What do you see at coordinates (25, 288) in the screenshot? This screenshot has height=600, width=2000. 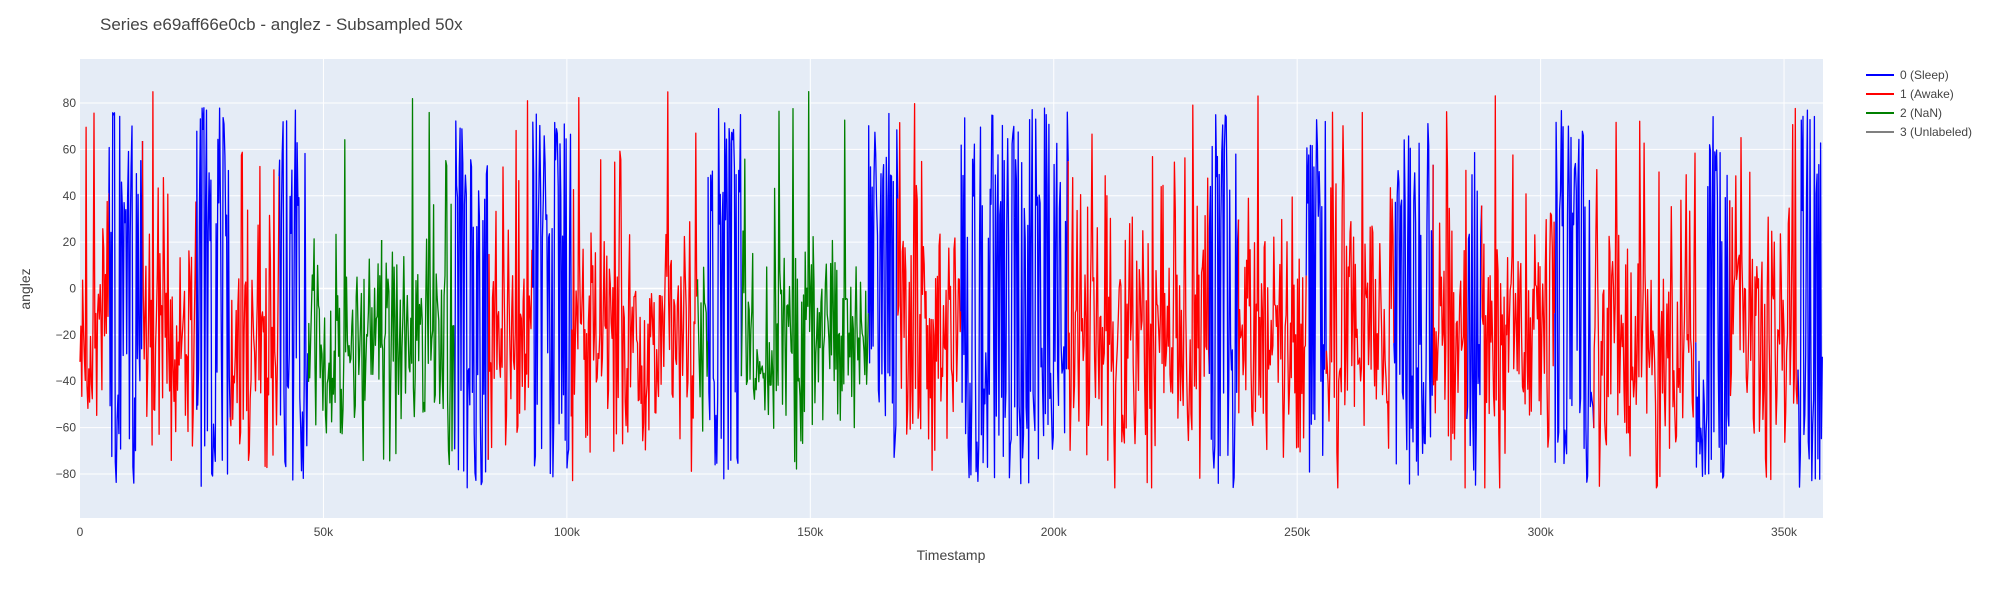 I see `y-axis-label: anglez` at bounding box center [25, 288].